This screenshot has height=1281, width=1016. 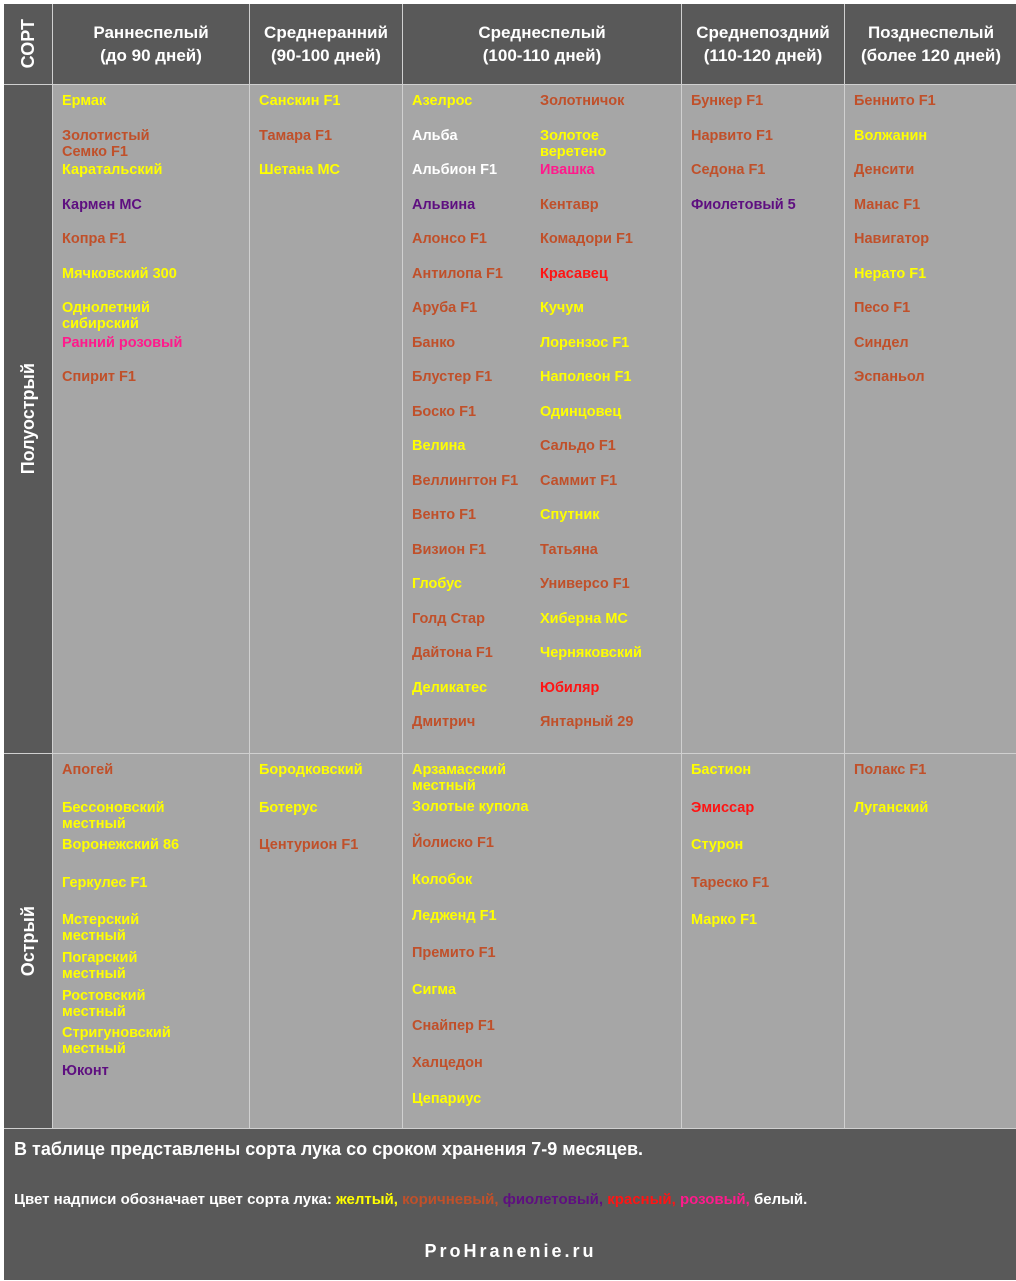 What do you see at coordinates (581, 411) in the screenshot?
I see `variety: Одинцовец` at bounding box center [581, 411].